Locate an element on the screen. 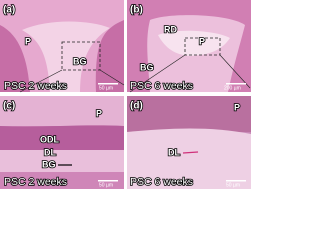  panel-letter: (c) is located at coordinates (9, 106).